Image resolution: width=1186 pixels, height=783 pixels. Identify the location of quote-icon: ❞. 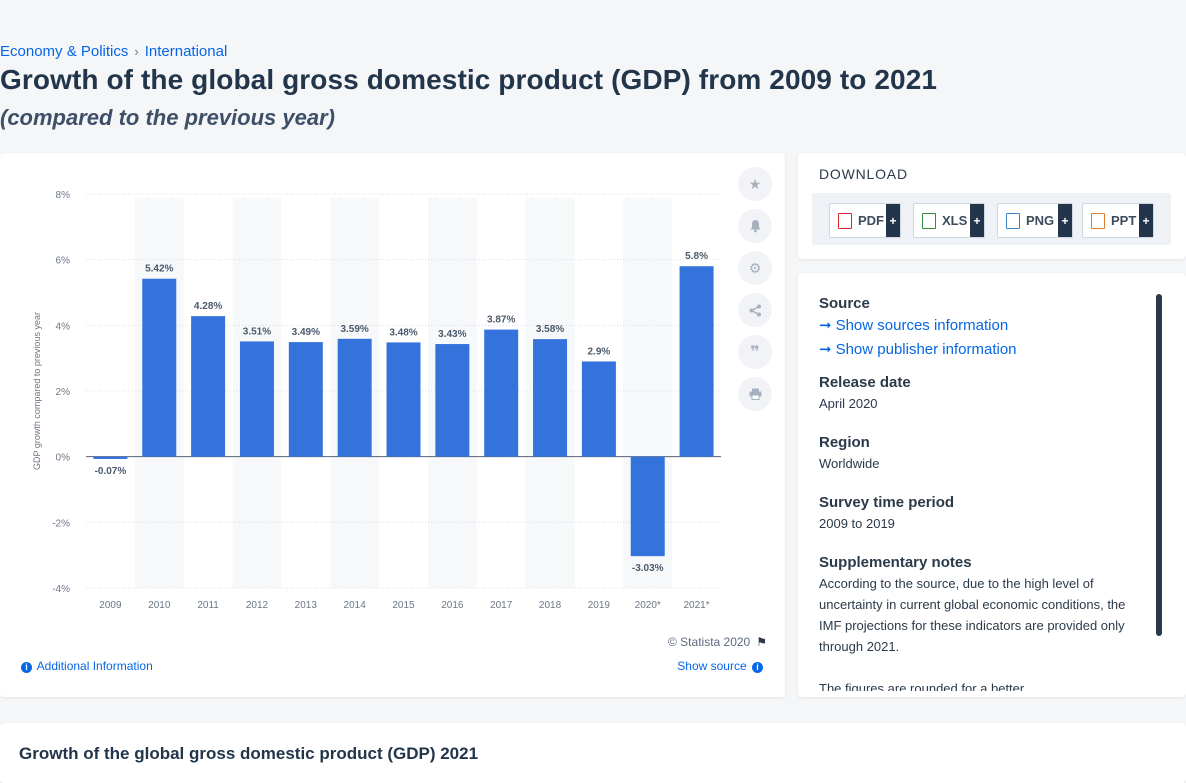
(755, 352).